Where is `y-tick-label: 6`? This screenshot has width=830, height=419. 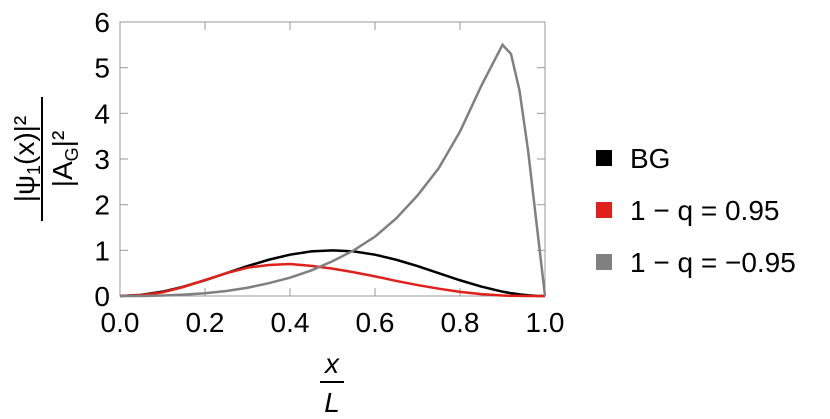
y-tick-label: 6 is located at coordinates (102, 22).